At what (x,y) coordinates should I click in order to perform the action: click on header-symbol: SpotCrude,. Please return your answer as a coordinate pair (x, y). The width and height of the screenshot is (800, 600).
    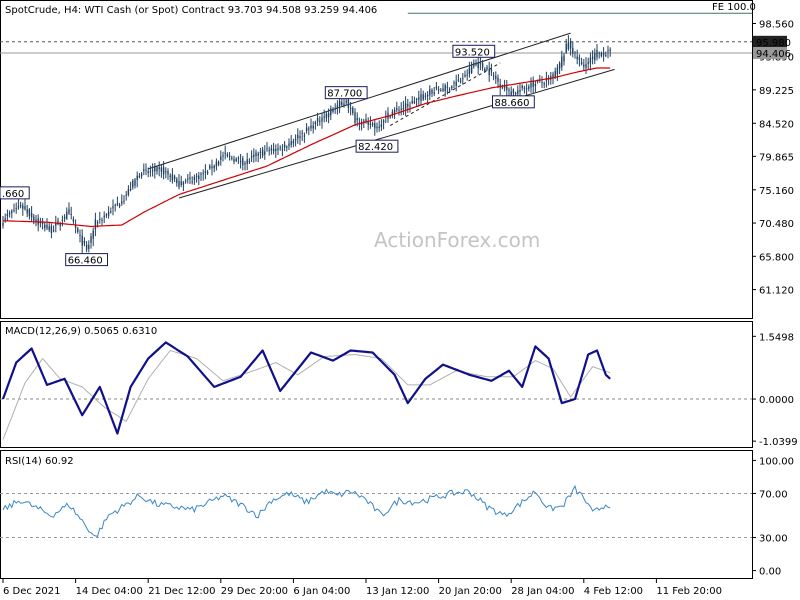
    Looking at the image, I should click on (33, 10).